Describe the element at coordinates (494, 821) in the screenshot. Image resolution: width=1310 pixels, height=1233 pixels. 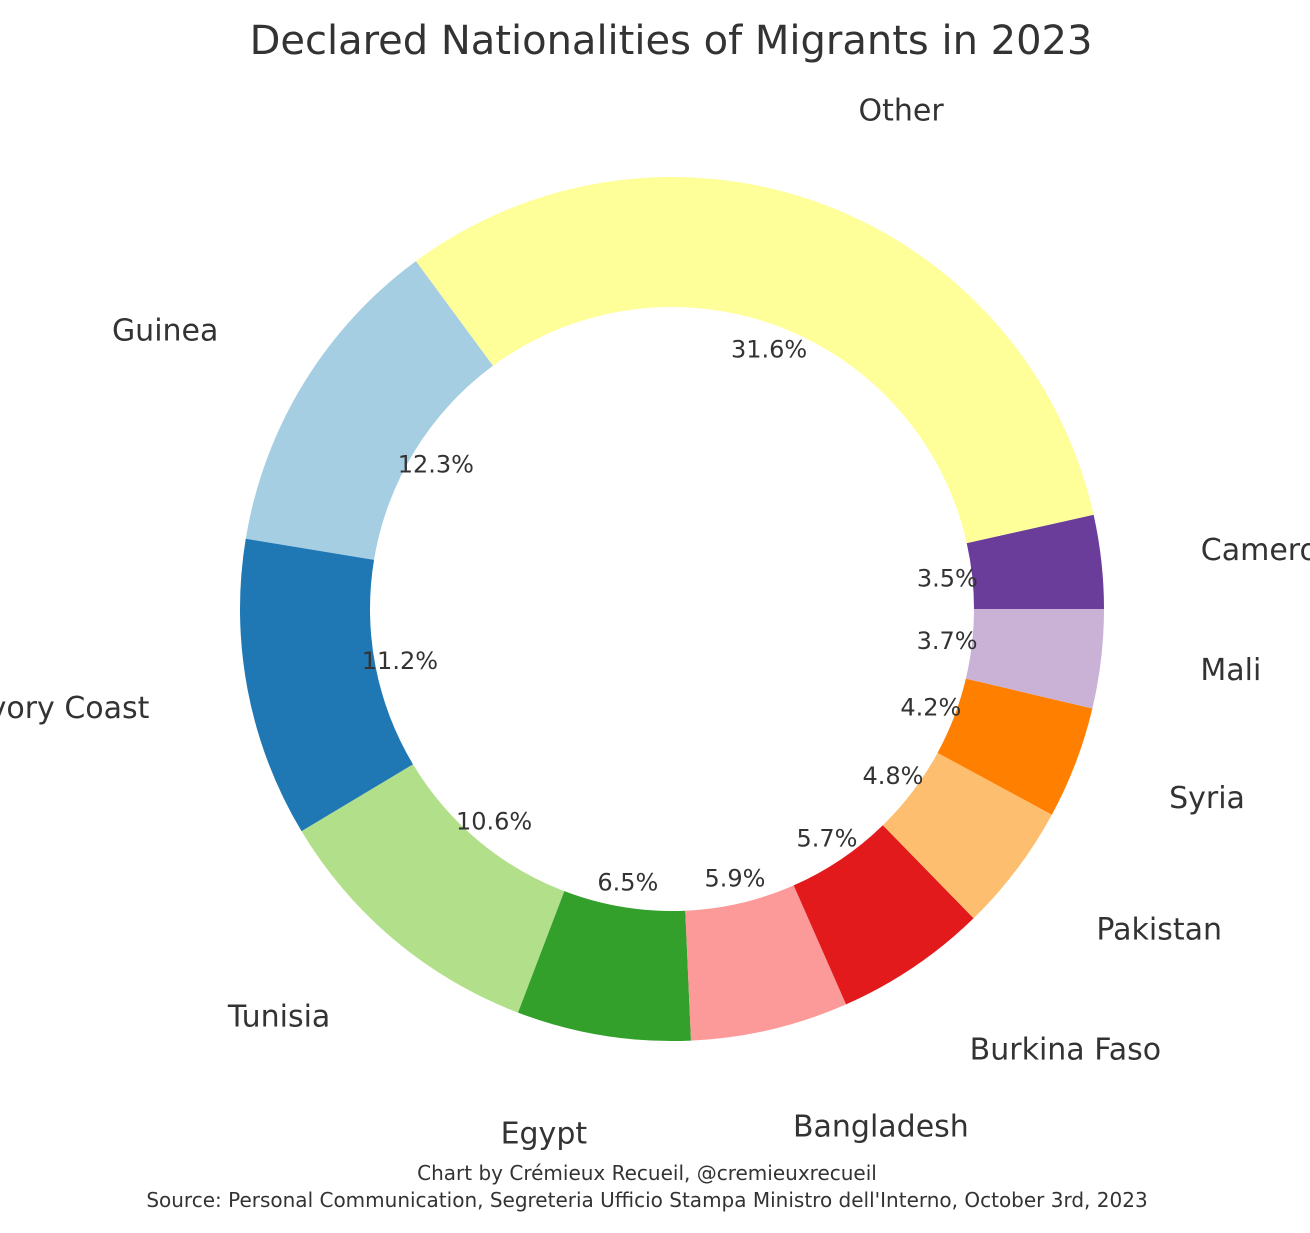
I see `pct-label-tunisia: 10.6%` at that location.